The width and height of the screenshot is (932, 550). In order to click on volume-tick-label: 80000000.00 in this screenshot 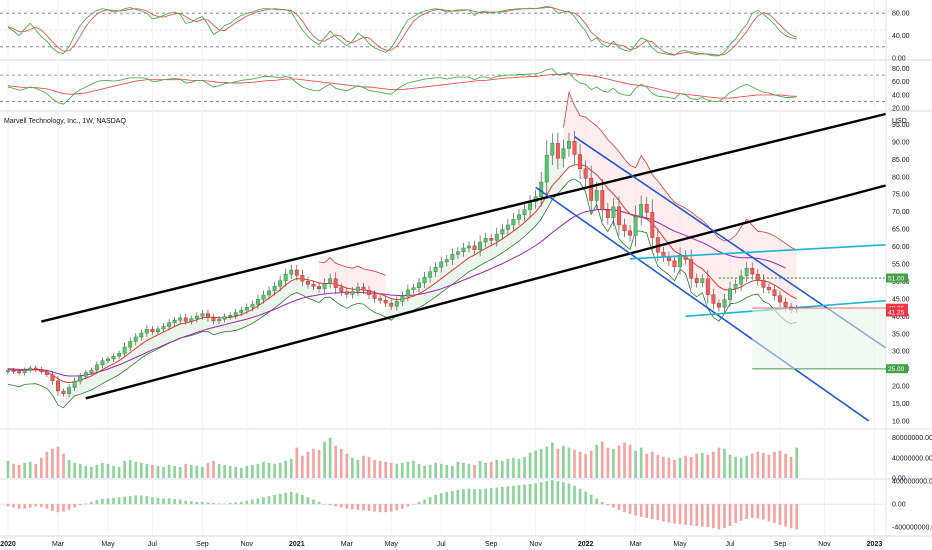, I will do `click(912, 438)`.